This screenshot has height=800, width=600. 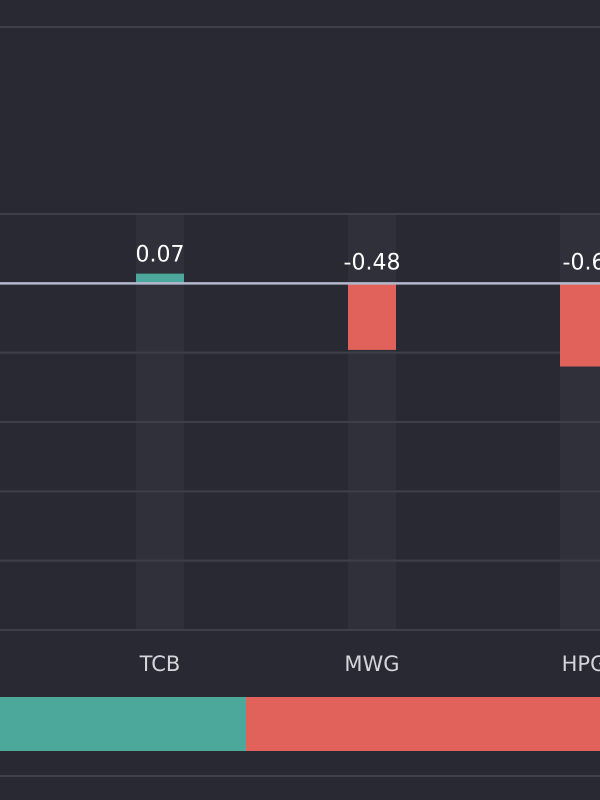 What do you see at coordinates (160, 255) in the screenshot?
I see `data-label: 0.07` at bounding box center [160, 255].